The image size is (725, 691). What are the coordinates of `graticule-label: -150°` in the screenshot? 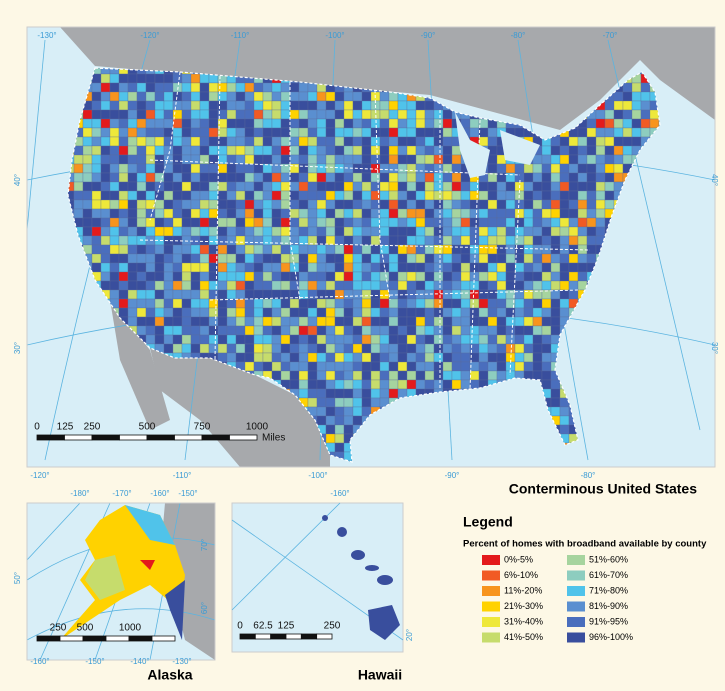 It's located at (187, 493).